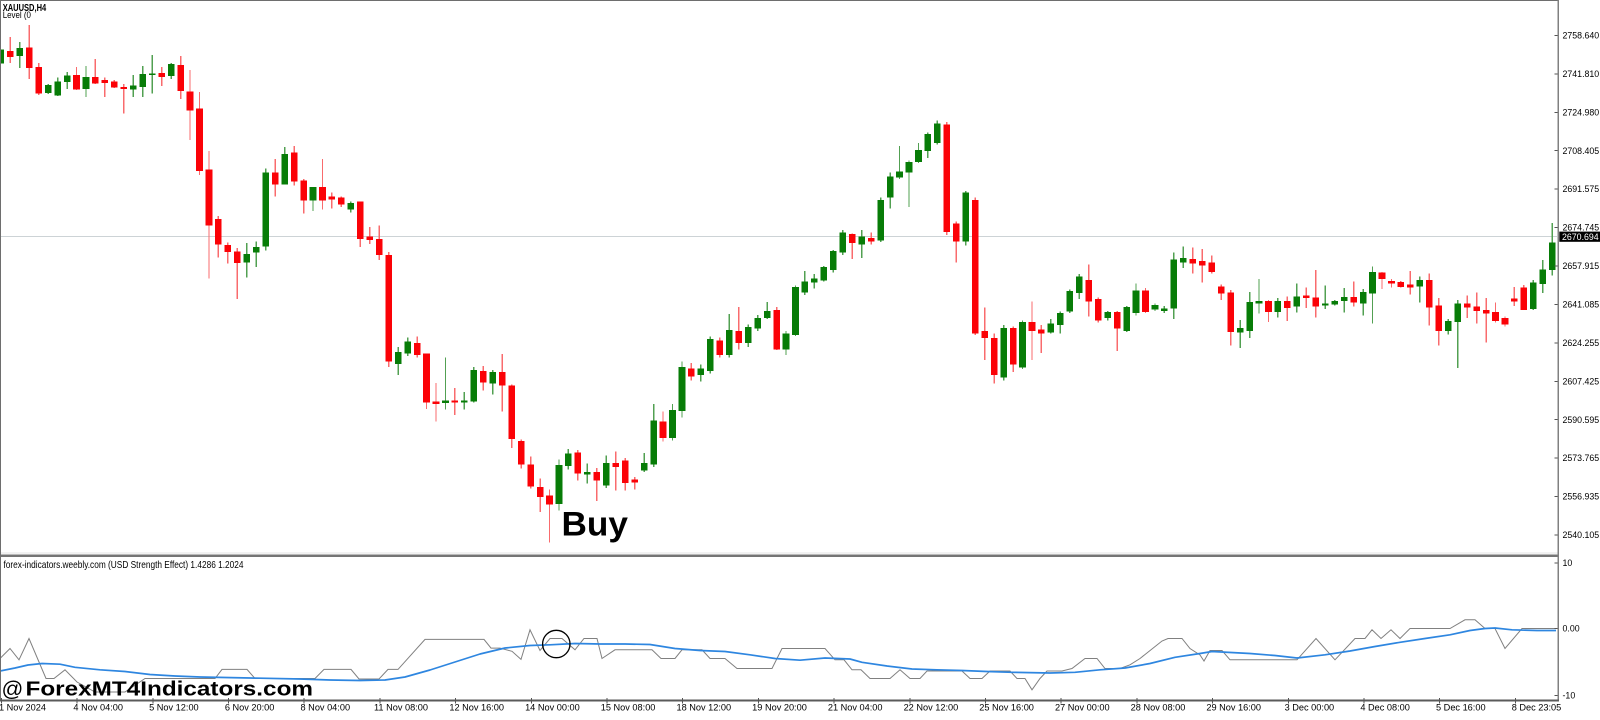  I want to click on svg-text: -10, so click(1569, 695).